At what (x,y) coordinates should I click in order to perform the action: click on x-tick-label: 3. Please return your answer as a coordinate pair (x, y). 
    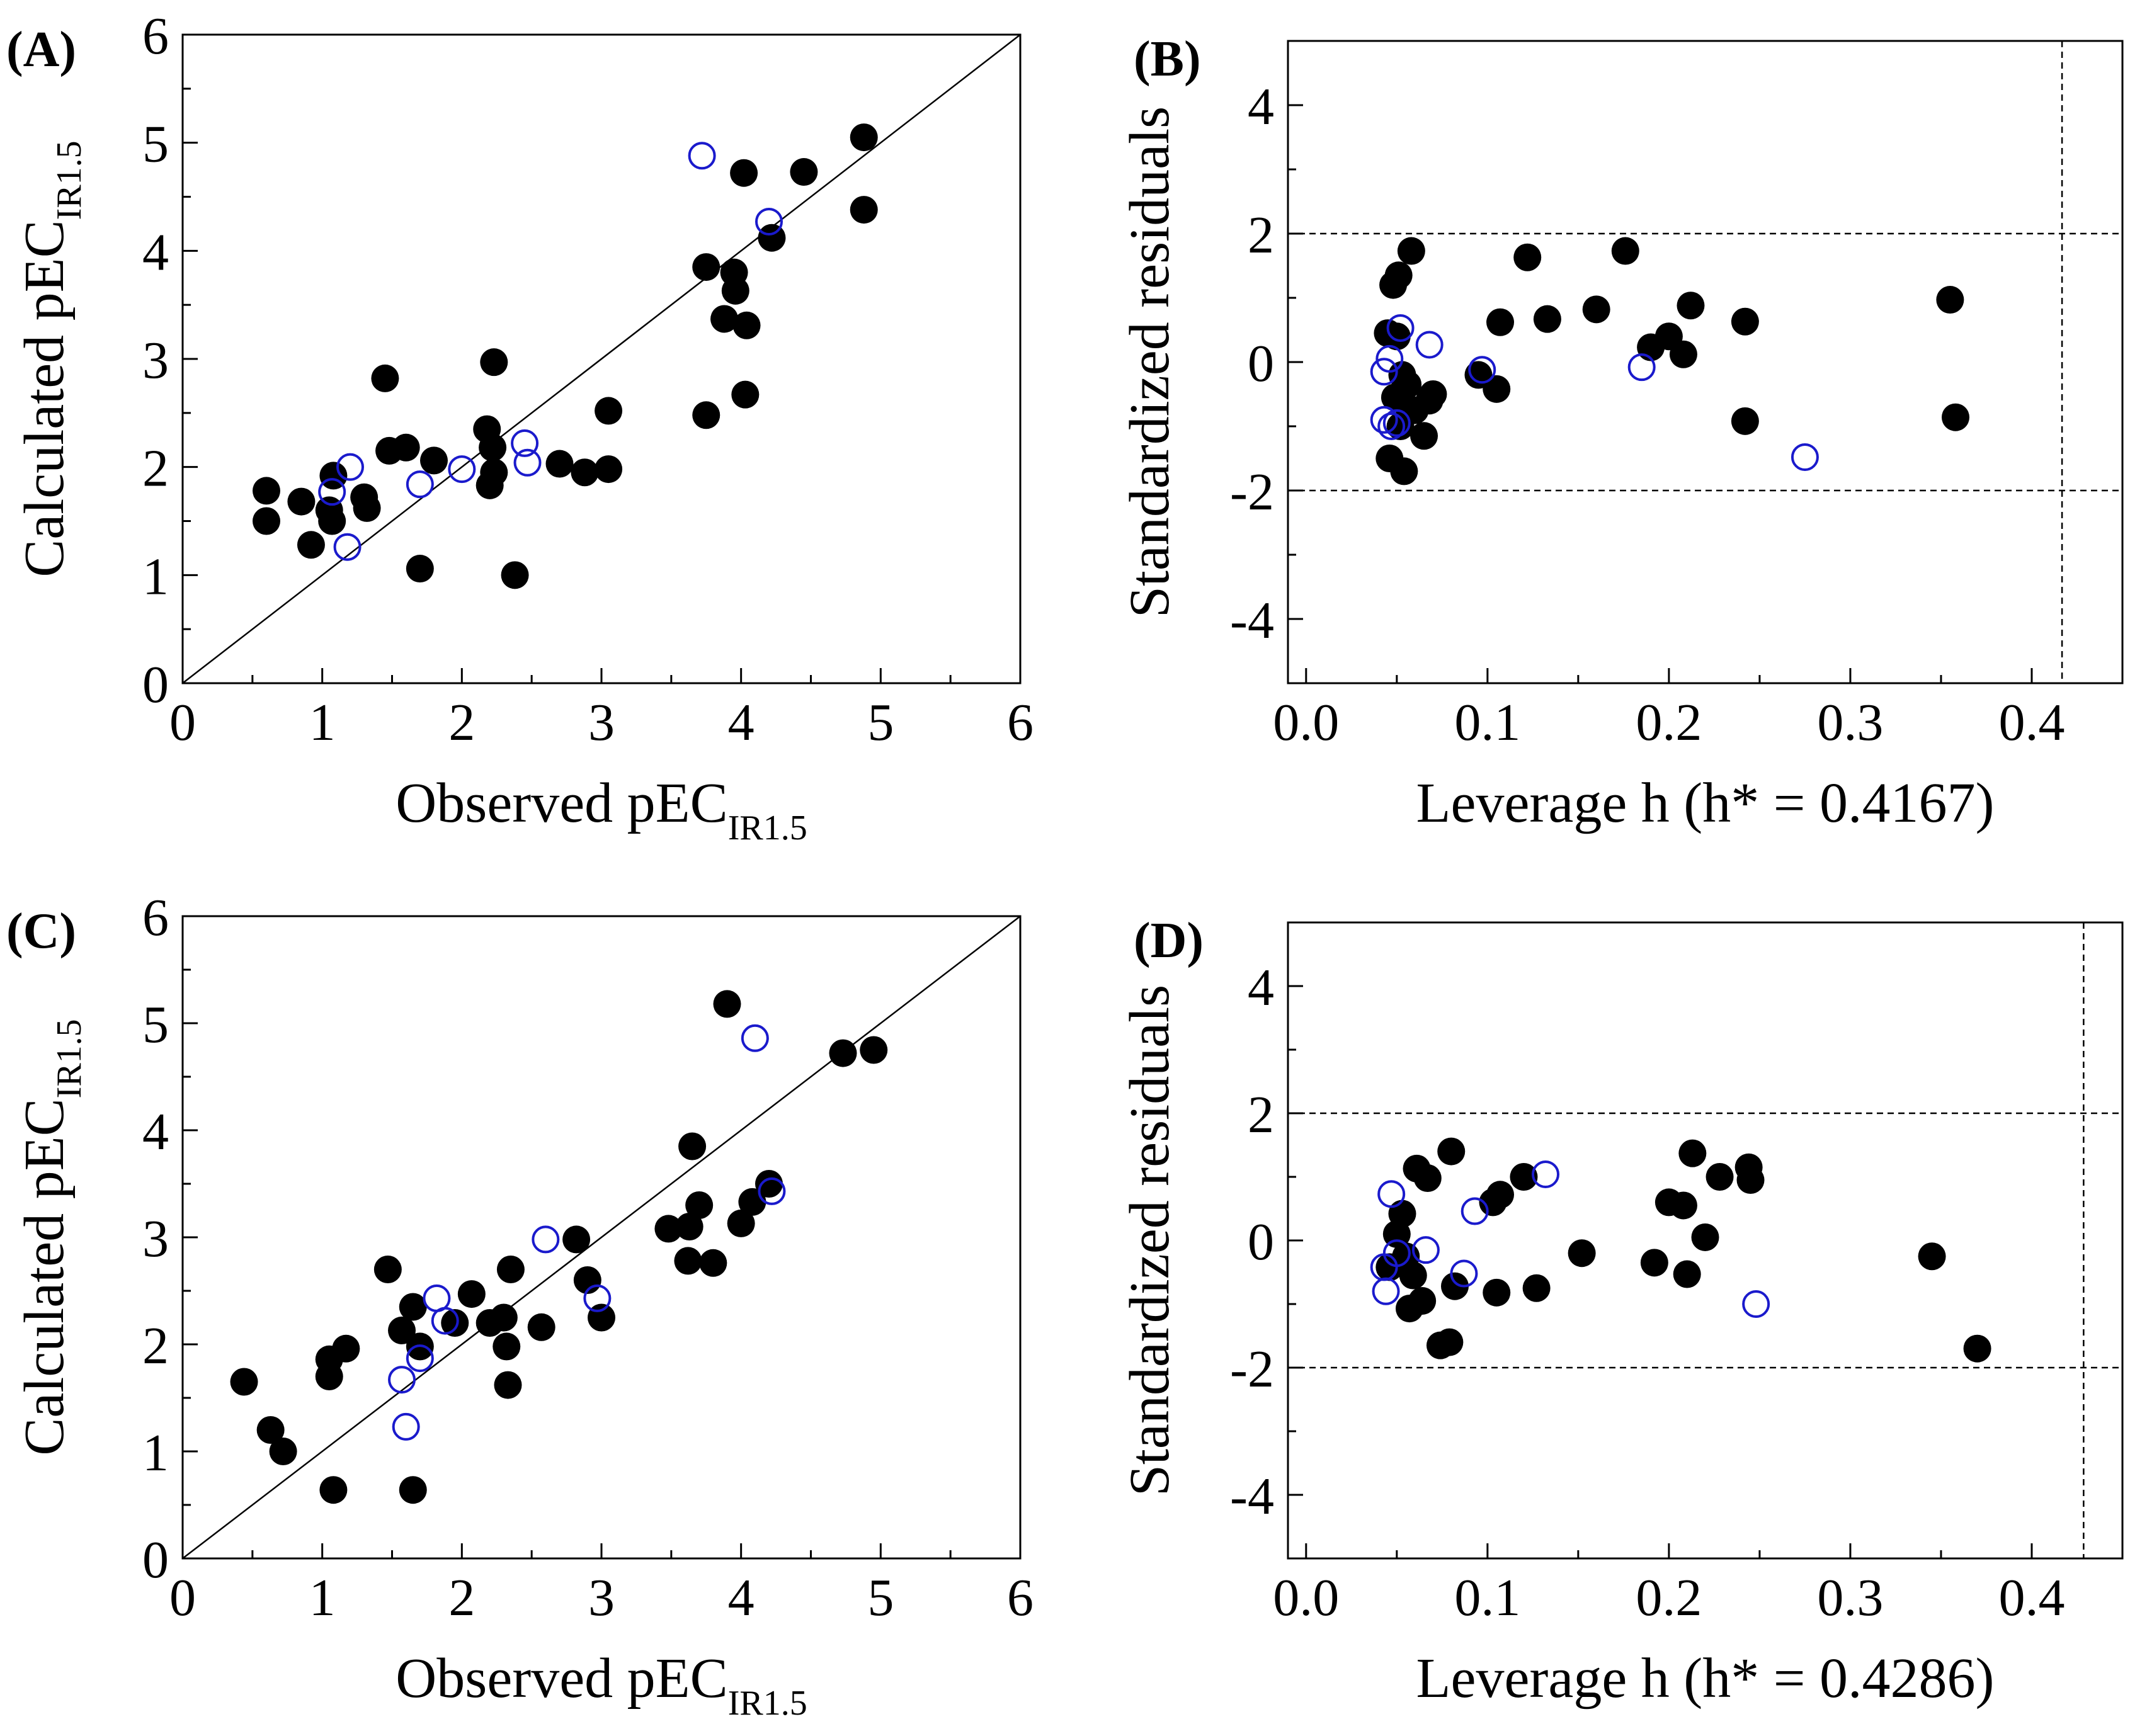
    Looking at the image, I should click on (601, 722).